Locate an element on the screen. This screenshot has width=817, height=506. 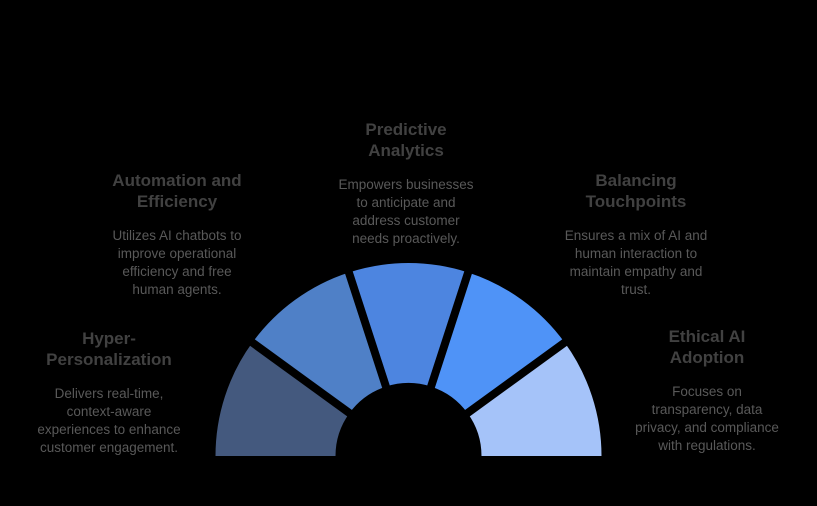
fan-segment-ethical-ai-adoption is located at coordinates (534, 399).